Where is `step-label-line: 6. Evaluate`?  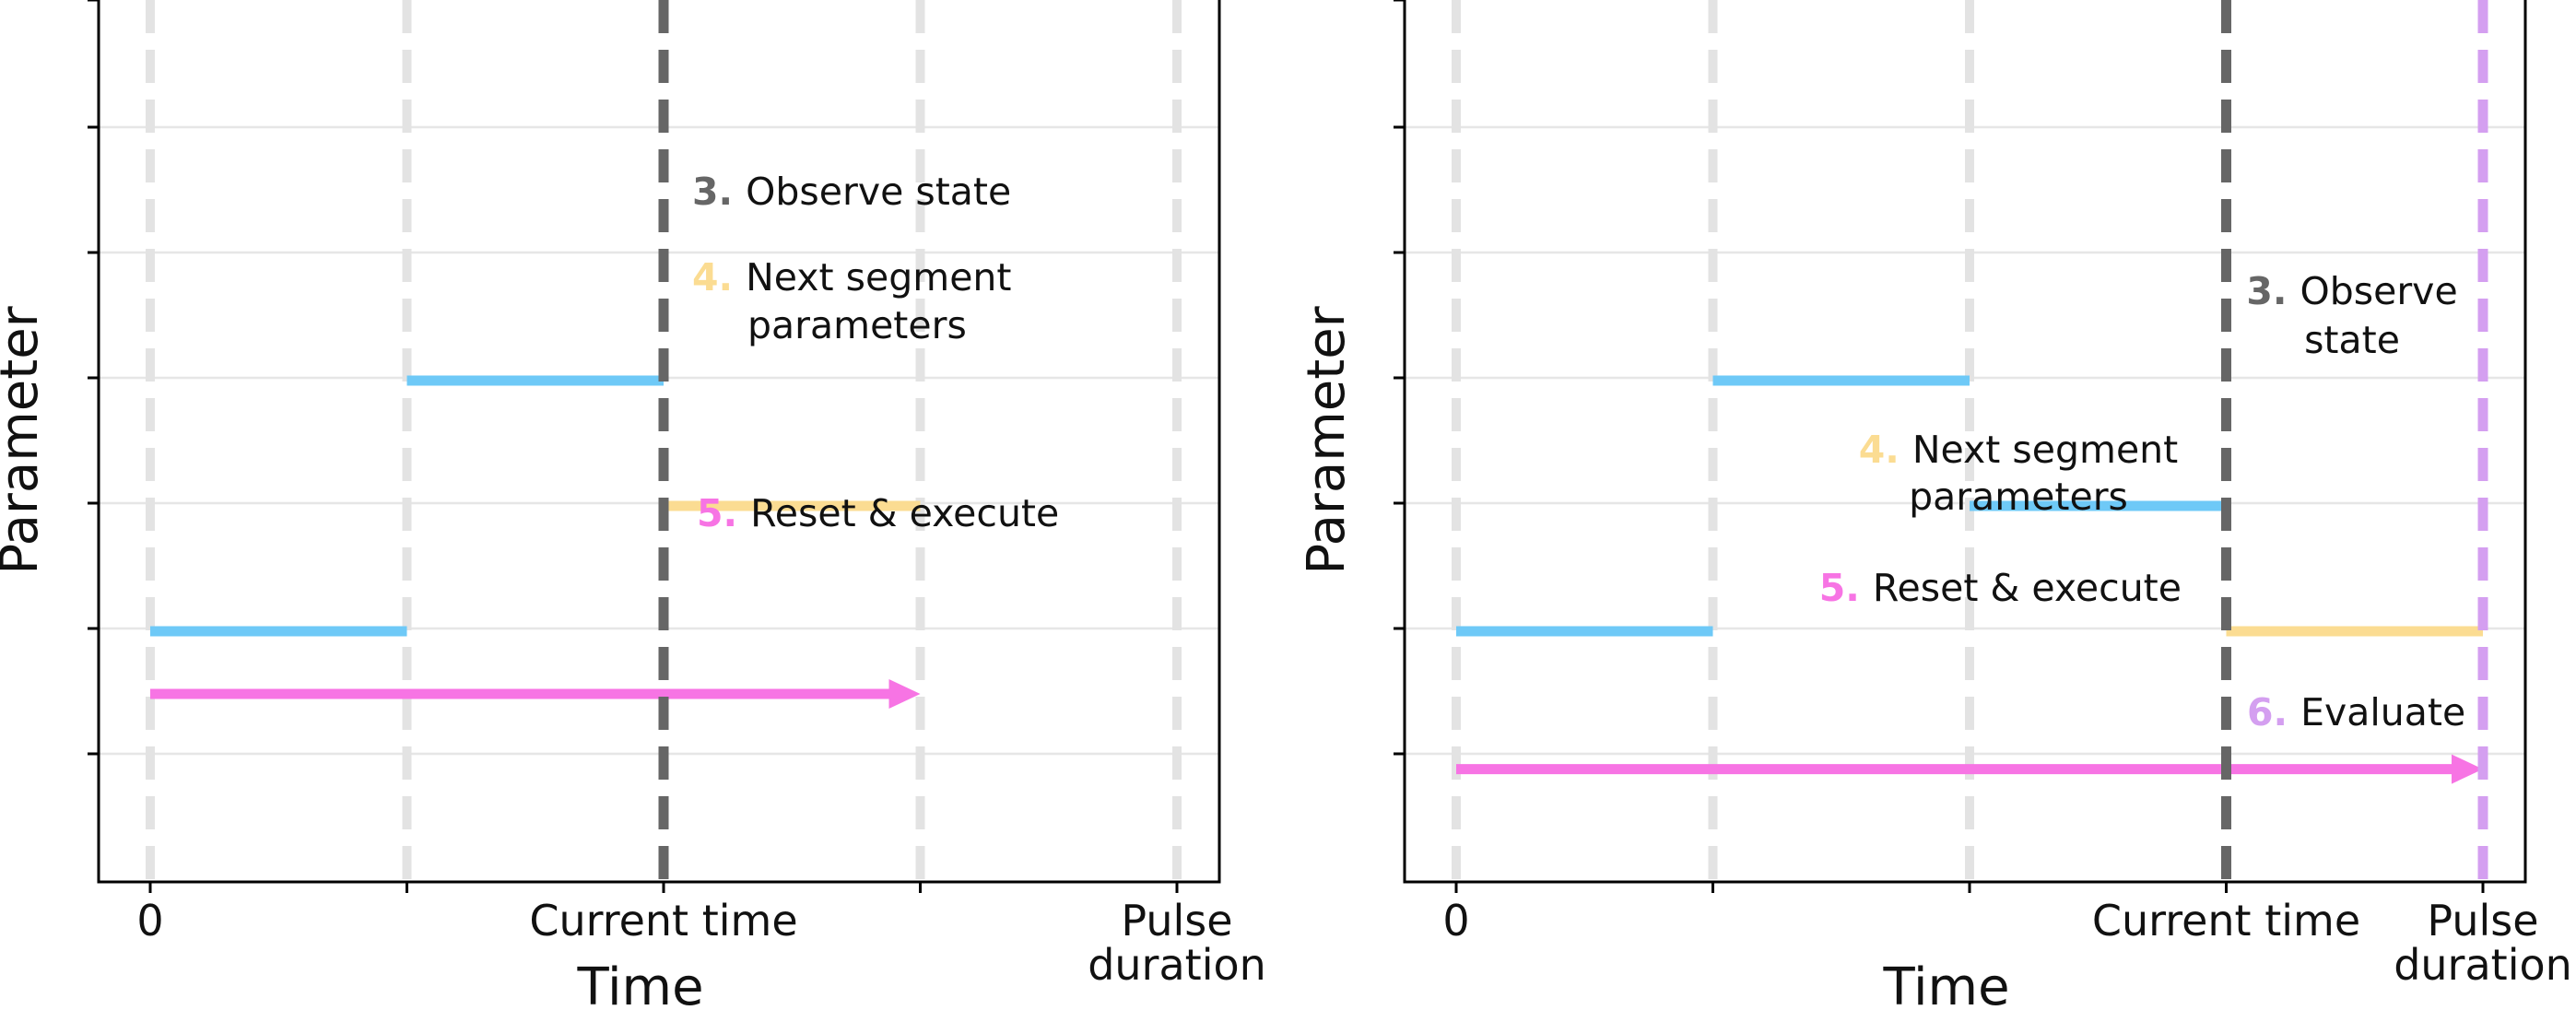
step-label-line: 6. Evaluate is located at coordinates (2356, 712).